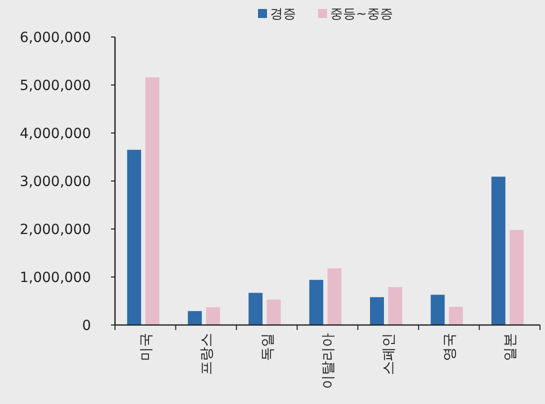  Describe the element at coordinates (283, 14) in the screenshot. I see `legend-label: 경증` at that location.